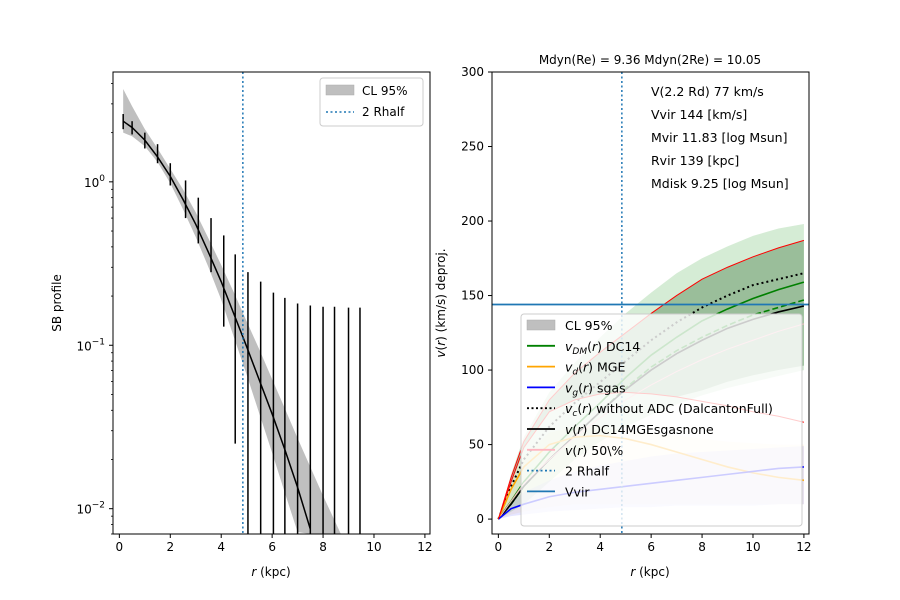 Image resolution: width=900 pixels, height=600 pixels. What do you see at coordinates (383, 112) in the screenshot?
I see `legend-label-2rhalf: 2 Rhalf` at bounding box center [383, 112].